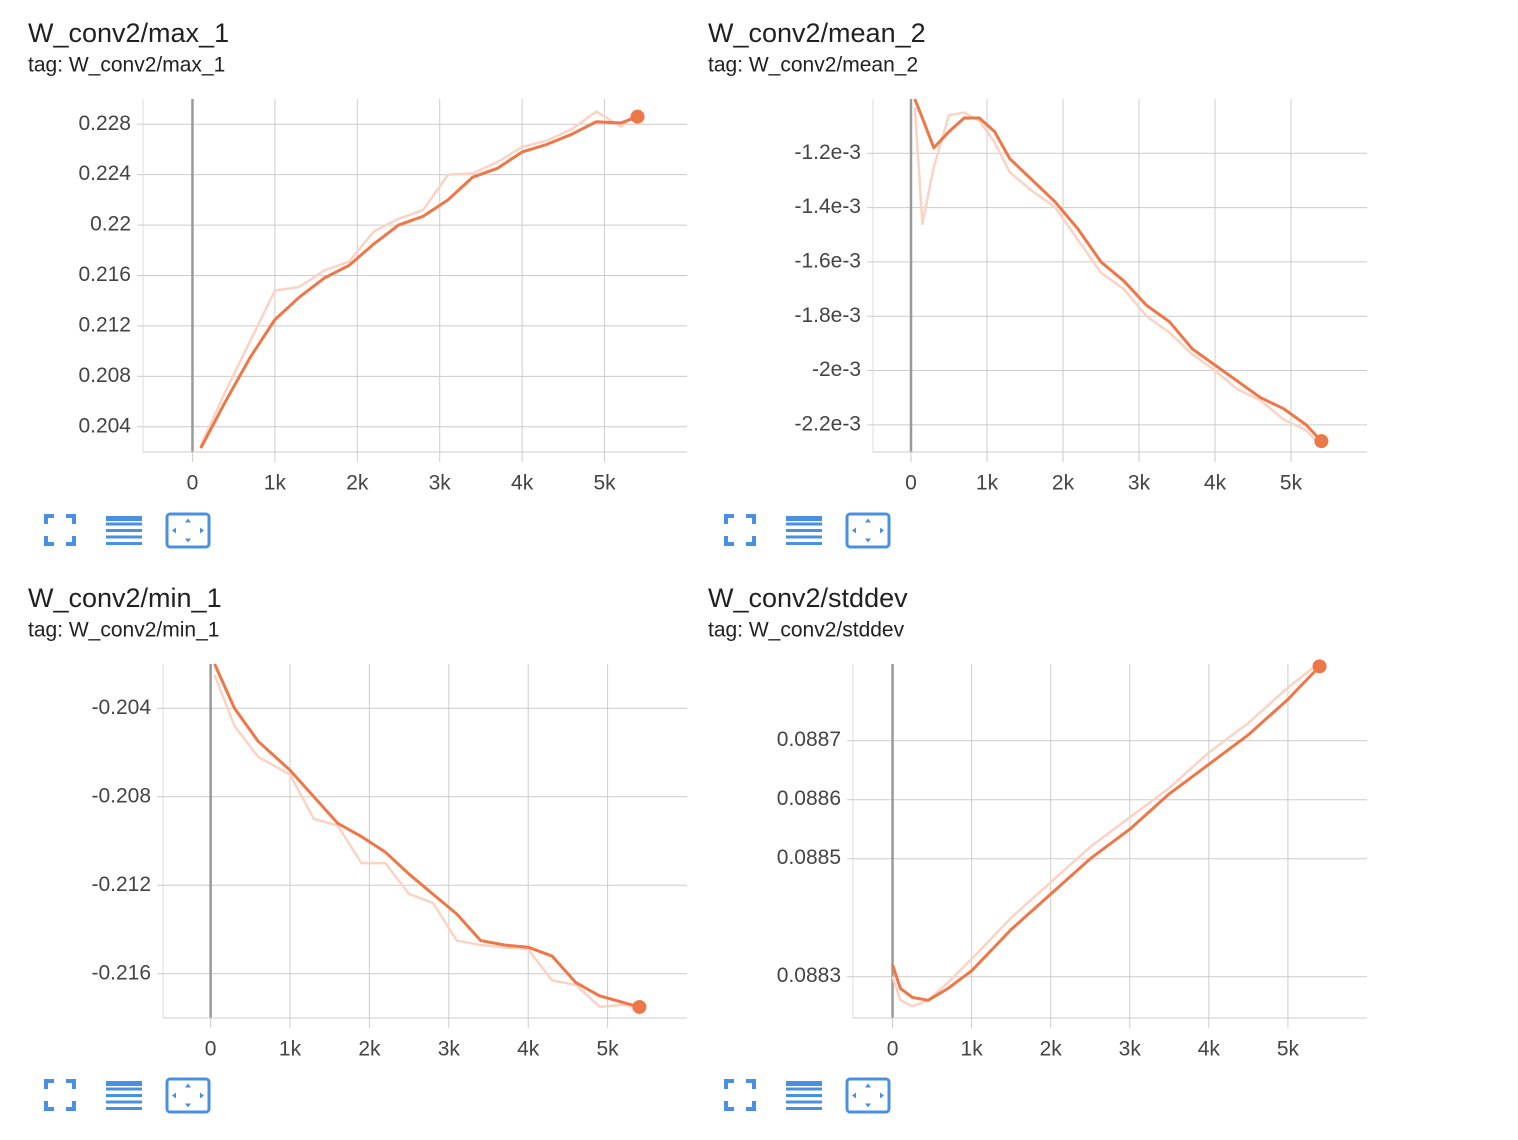  Describe the element at coordinates (110, 224) in the screenshot. I see `y-tick-label: 0.22` at that location.